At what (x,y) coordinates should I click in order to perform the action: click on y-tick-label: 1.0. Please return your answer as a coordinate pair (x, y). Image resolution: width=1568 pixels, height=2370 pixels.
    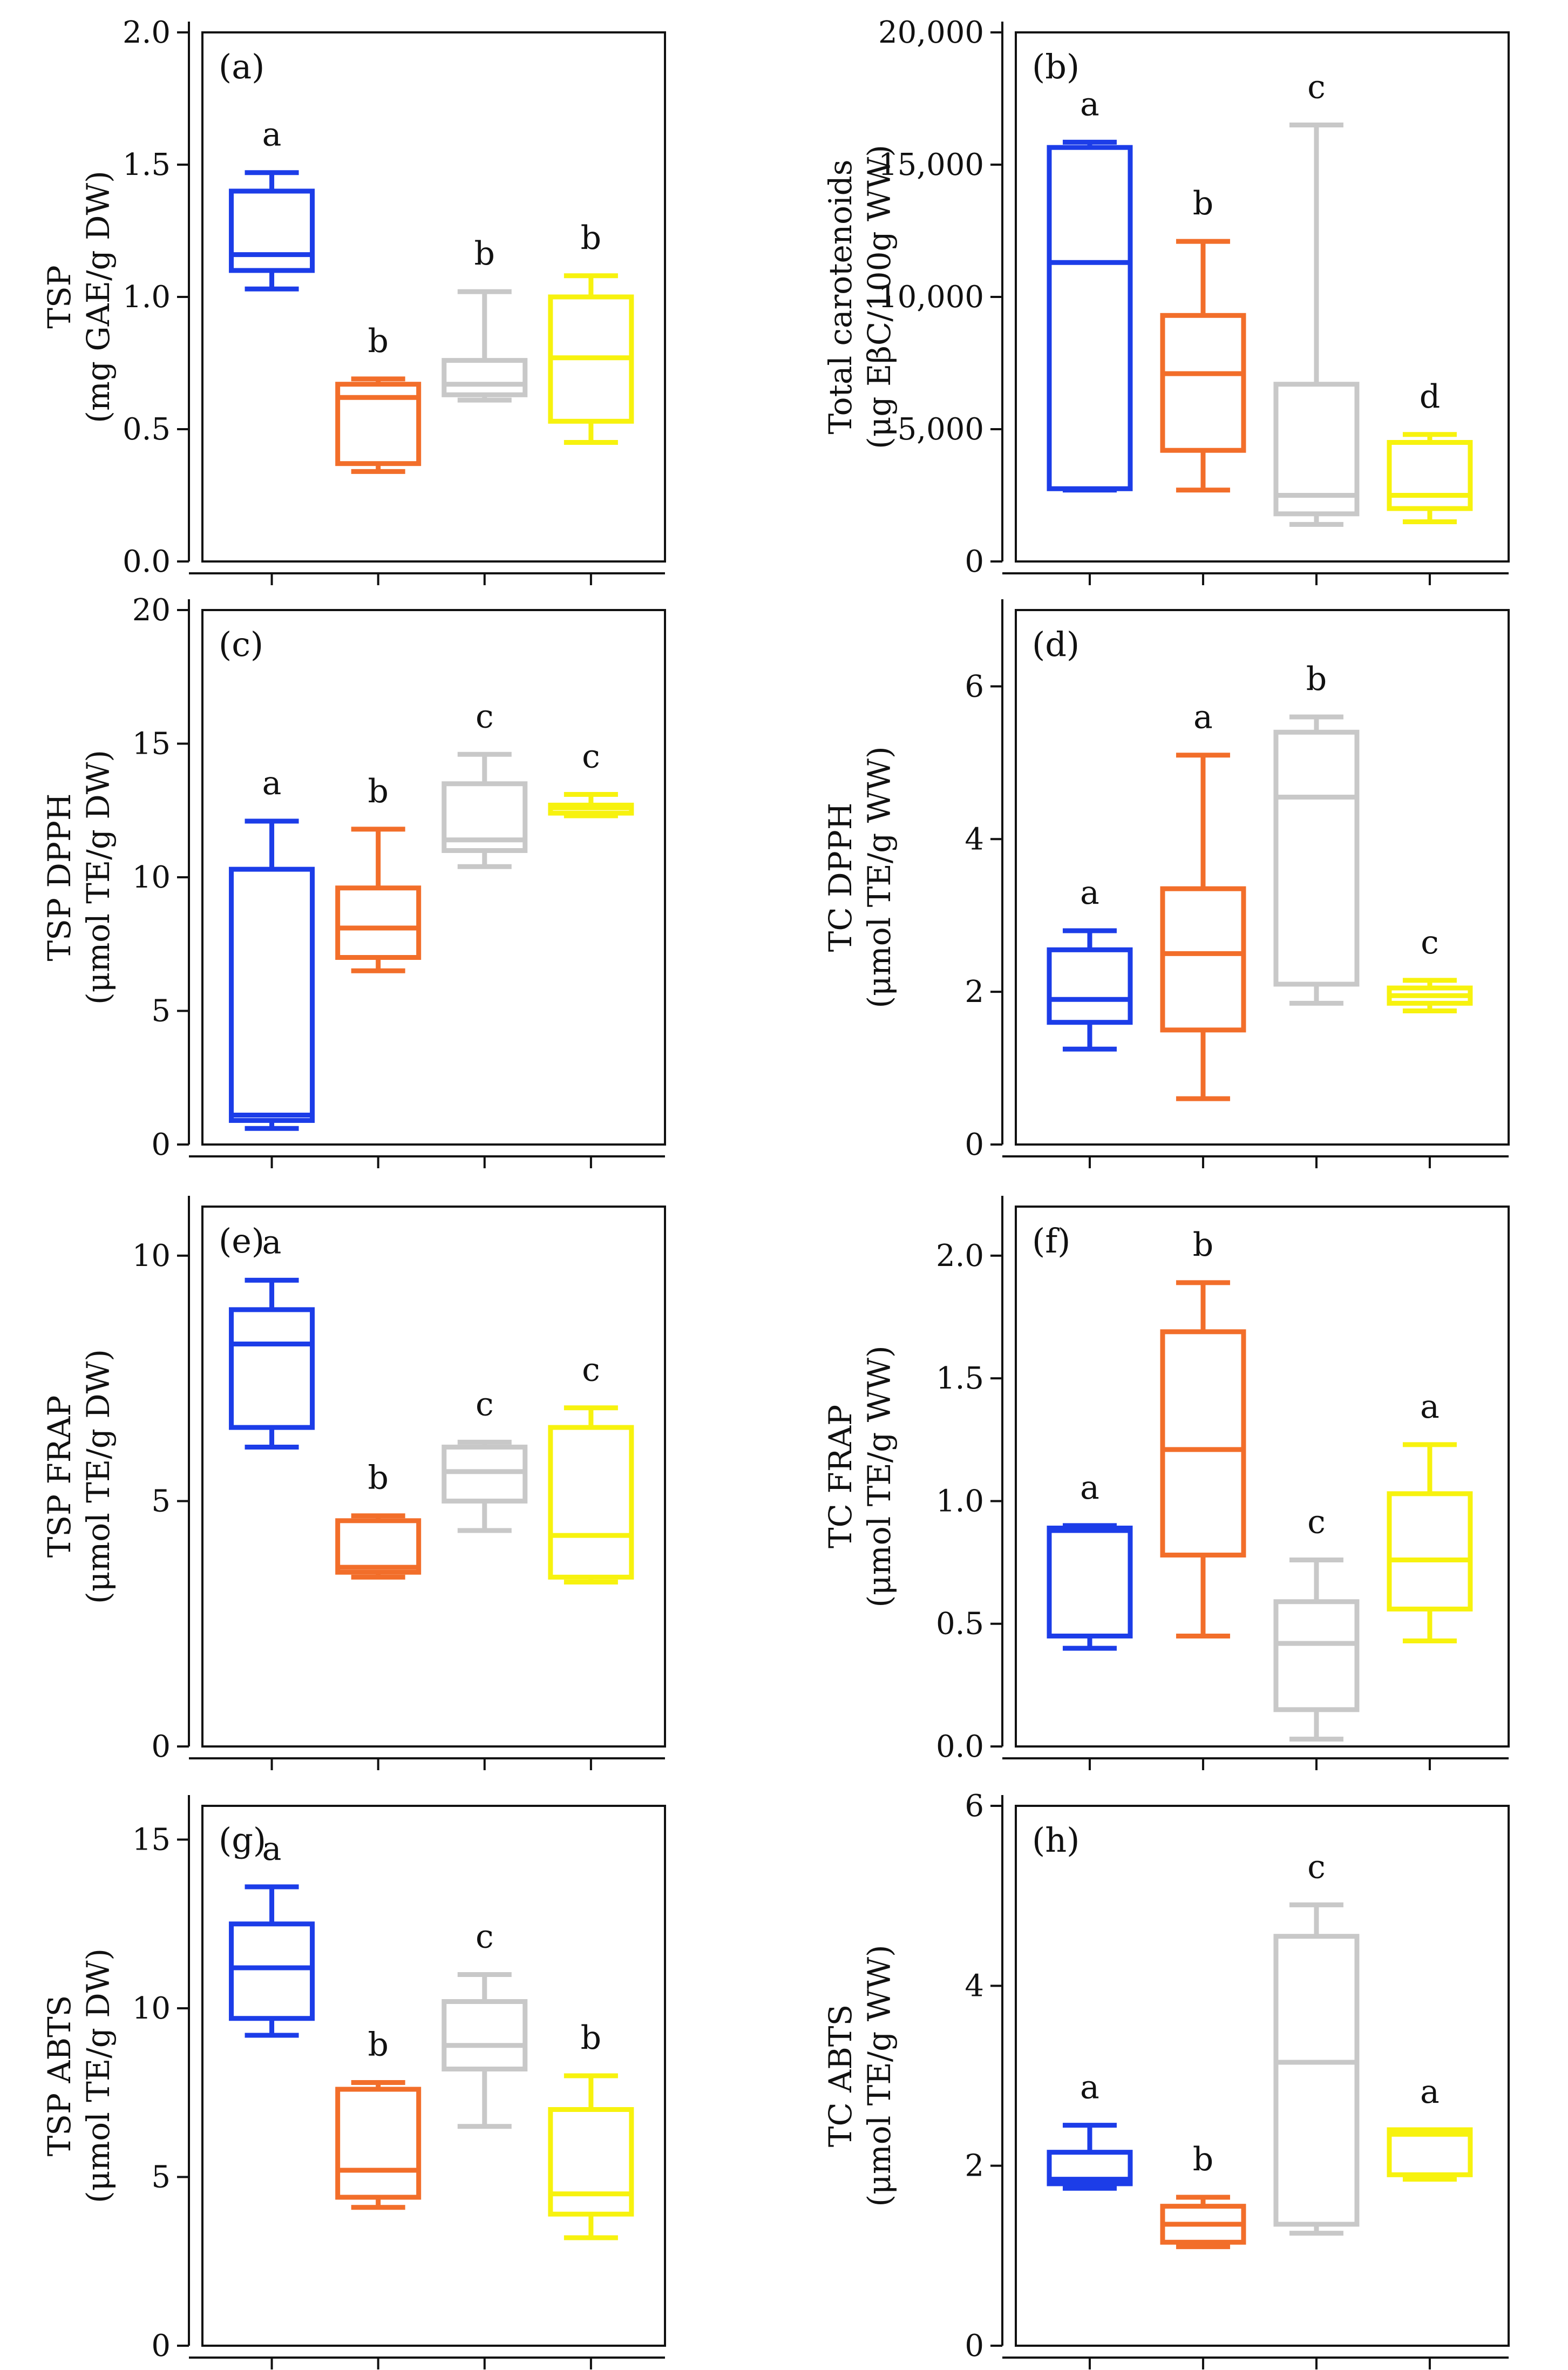
    Looking at the image, I should click on (960, 1501).